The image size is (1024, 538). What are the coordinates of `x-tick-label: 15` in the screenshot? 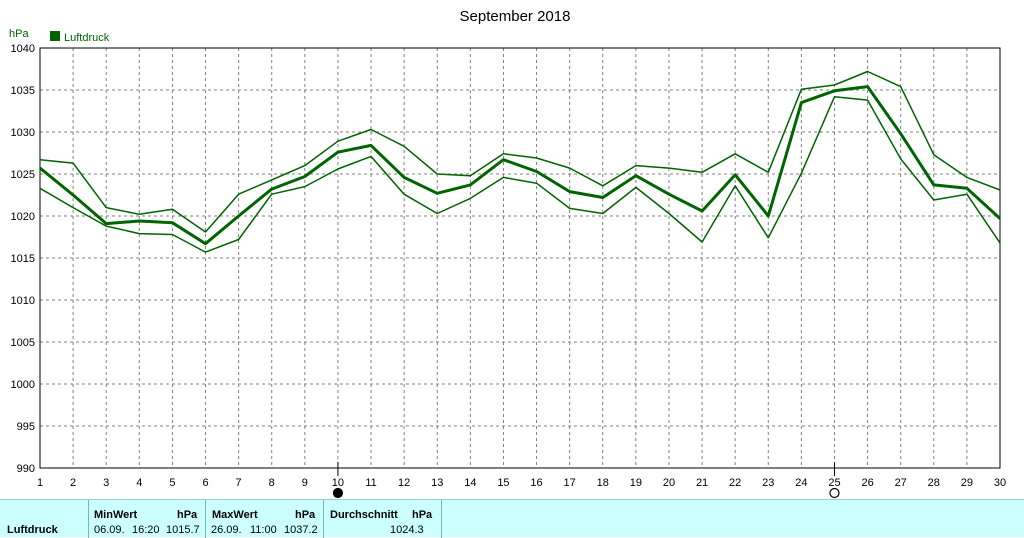 It's located at (503, 483).